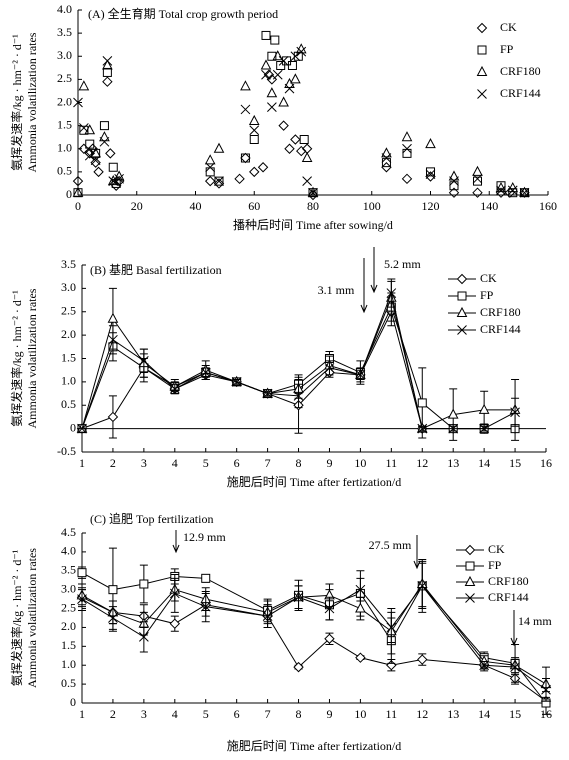 This screenshot has width=569, height=760. I want to click on arrow-head, so click(364, 309).